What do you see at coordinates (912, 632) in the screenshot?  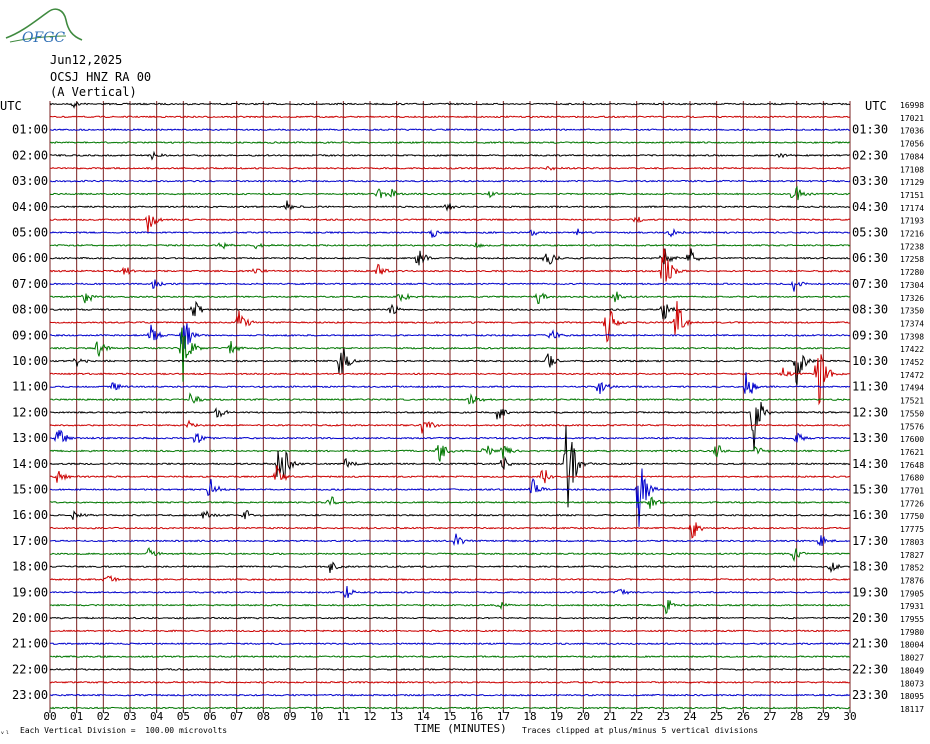 I see `trace-count-label: 17980` at bounding box center [912, 632].